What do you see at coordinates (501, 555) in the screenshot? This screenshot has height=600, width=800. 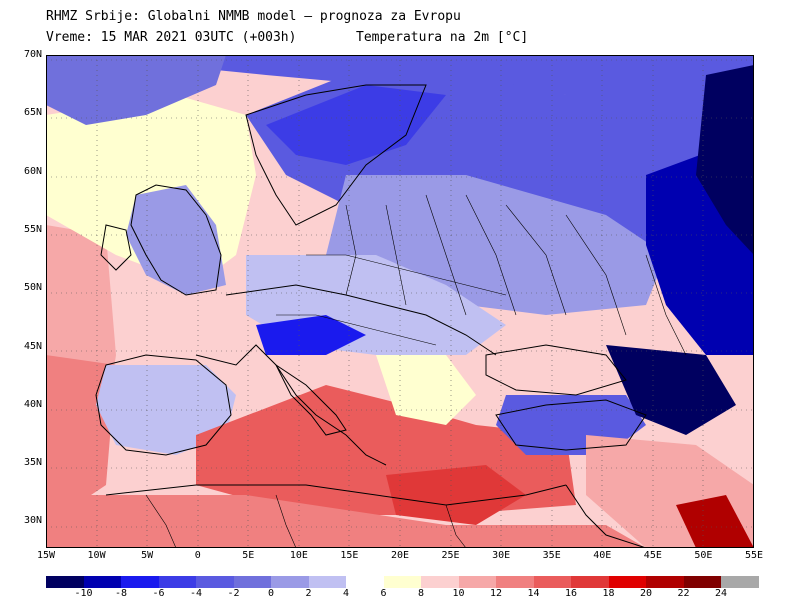 I see `lon-label: 30E` at bounding box center [501, 555].